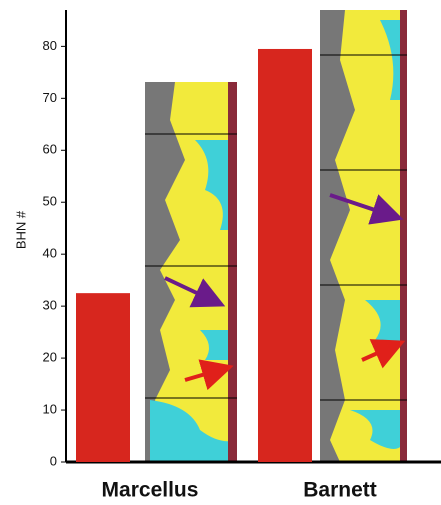  What do you see at coordinates (50, 357) in the screenshot?
I see `y-tick-label: 20` at bounding box center [50, 357].